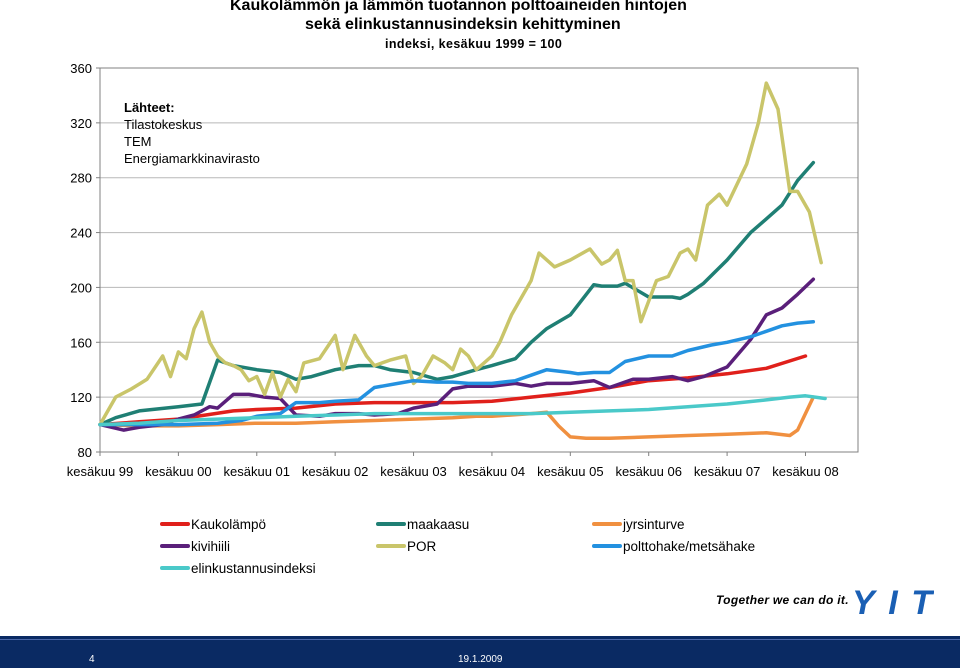 The height and width of the screenshot is (668, 960). Describe the element at coordinates (648, 471) in the screenshot. I see `x-tick-label: kesäkuu 06` at that location.